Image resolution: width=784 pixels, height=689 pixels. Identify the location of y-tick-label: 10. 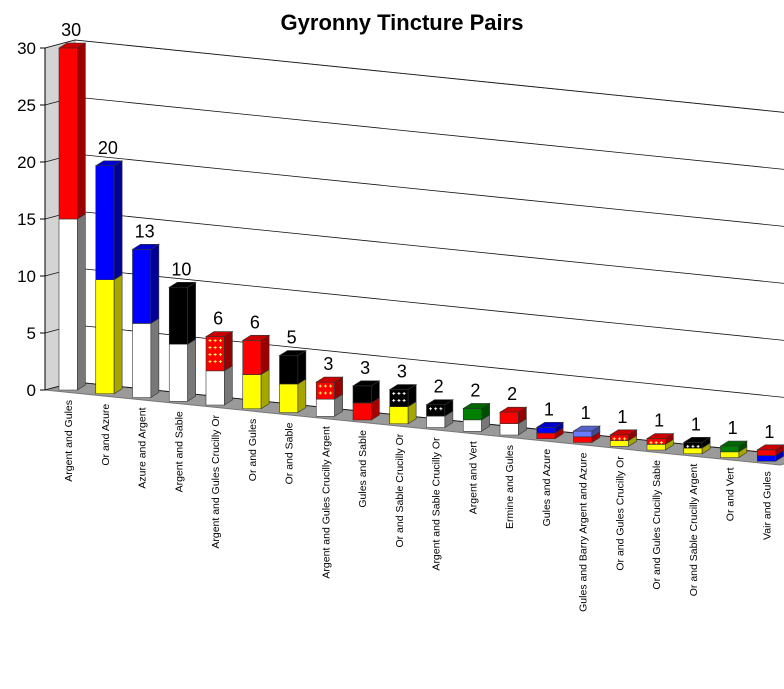
(26, 276).